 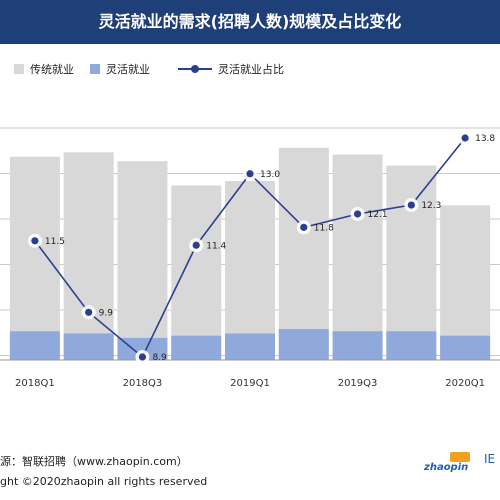 I want to click on share-data-label: 11.8, so click(x=324, y=228).